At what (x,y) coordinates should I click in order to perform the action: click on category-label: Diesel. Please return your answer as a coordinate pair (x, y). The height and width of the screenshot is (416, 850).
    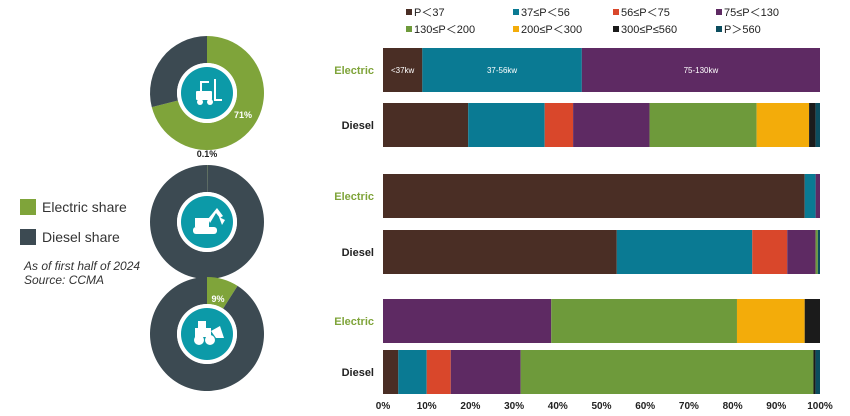
    Looking at the image, I should click on (358, 126).